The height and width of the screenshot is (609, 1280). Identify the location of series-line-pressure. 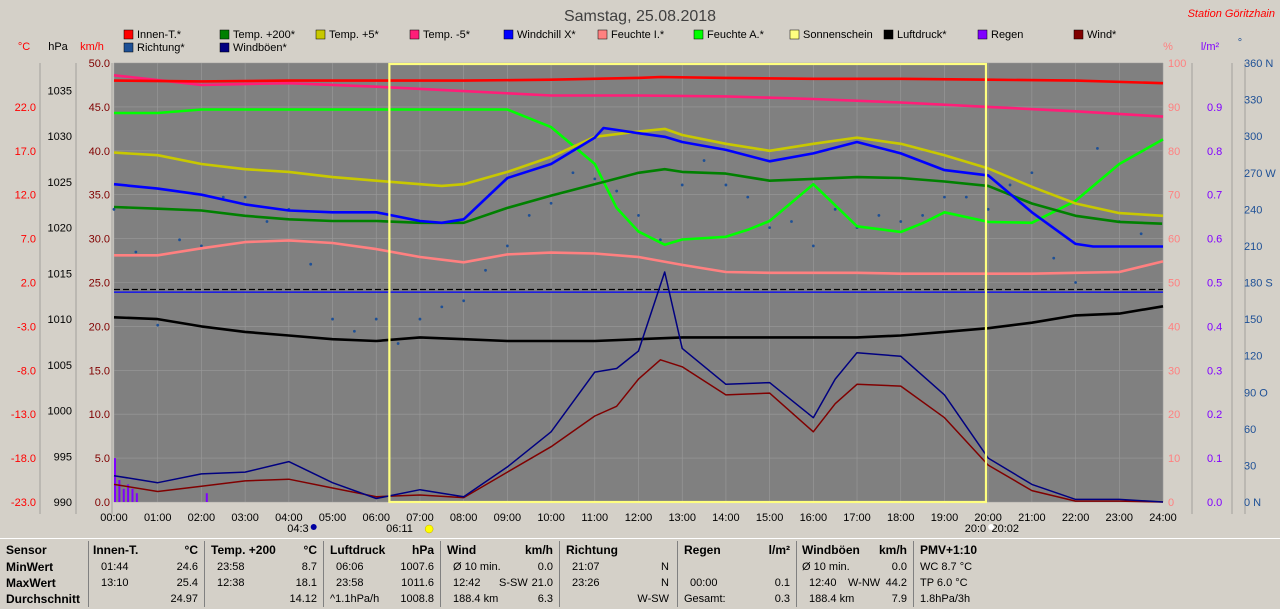
(638, 324).